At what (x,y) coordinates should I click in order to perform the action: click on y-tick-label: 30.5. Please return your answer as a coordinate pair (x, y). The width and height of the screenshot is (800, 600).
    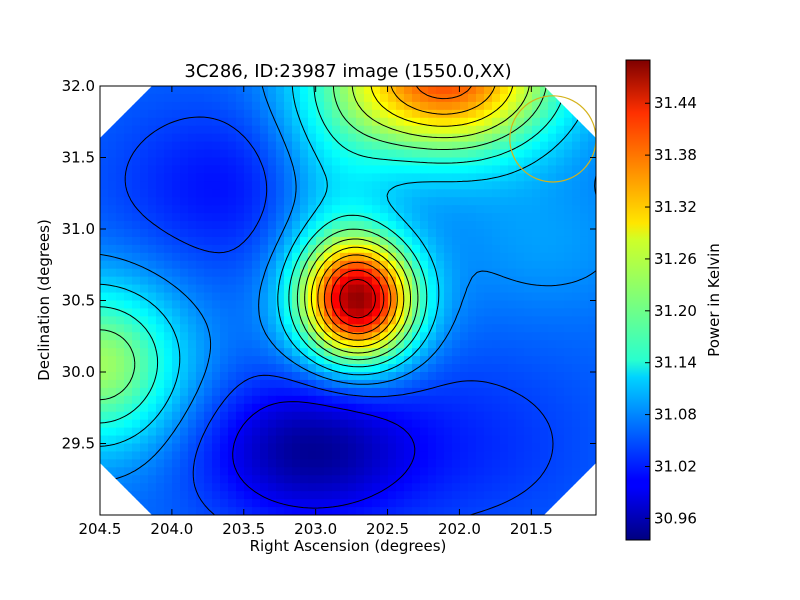
    Looking at the image, I should click on (78, 301).